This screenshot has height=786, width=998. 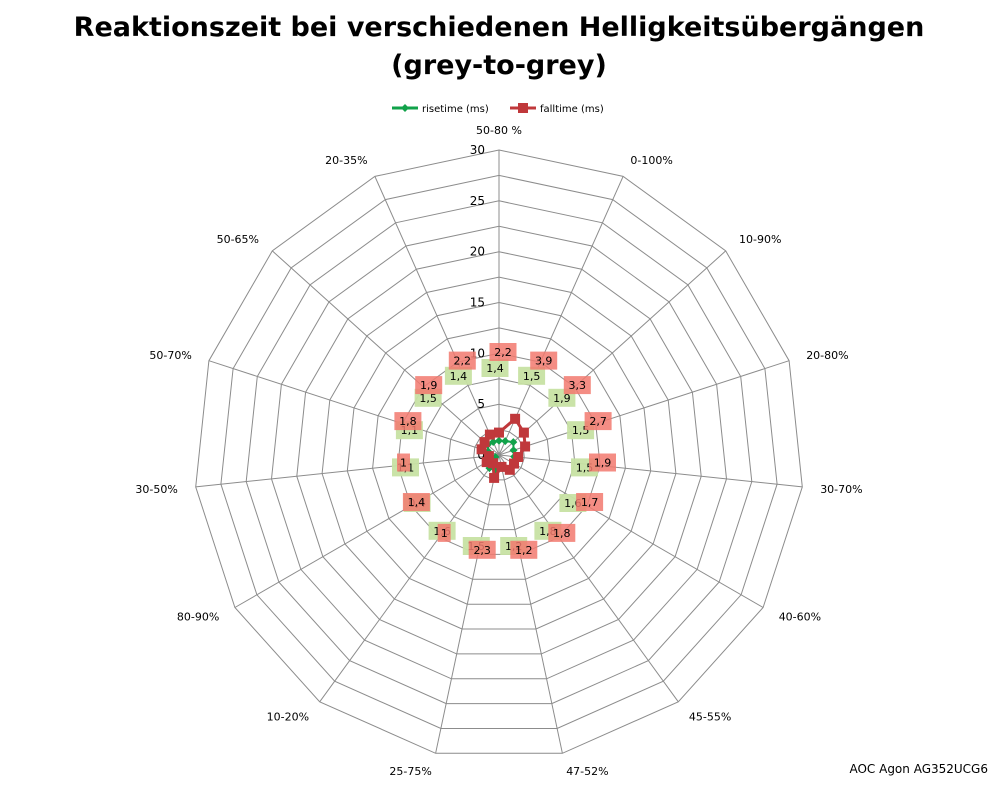 I want to click on data-label: 2,3, so click(x=482, y=550).